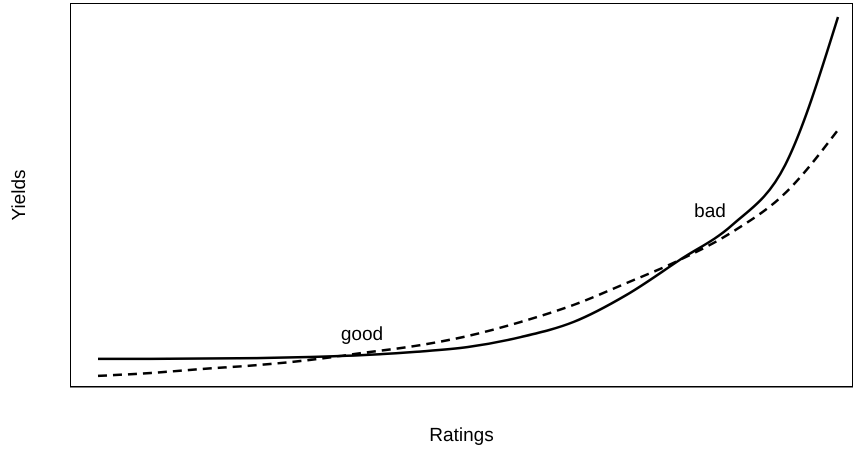 The height and width of the screenshot is (455, 856). What do you see at coordinates (20, 195) in the screenshot?
I see `y-axis-title: Yields` at bounding box center [20, 195].